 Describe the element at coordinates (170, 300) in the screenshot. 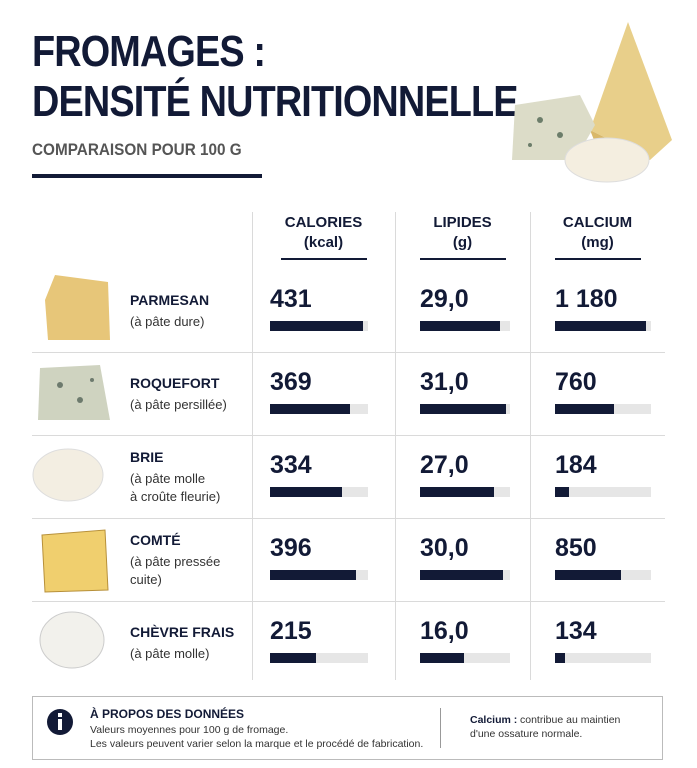

I see `cheese-name: PARMESAN` at that location.